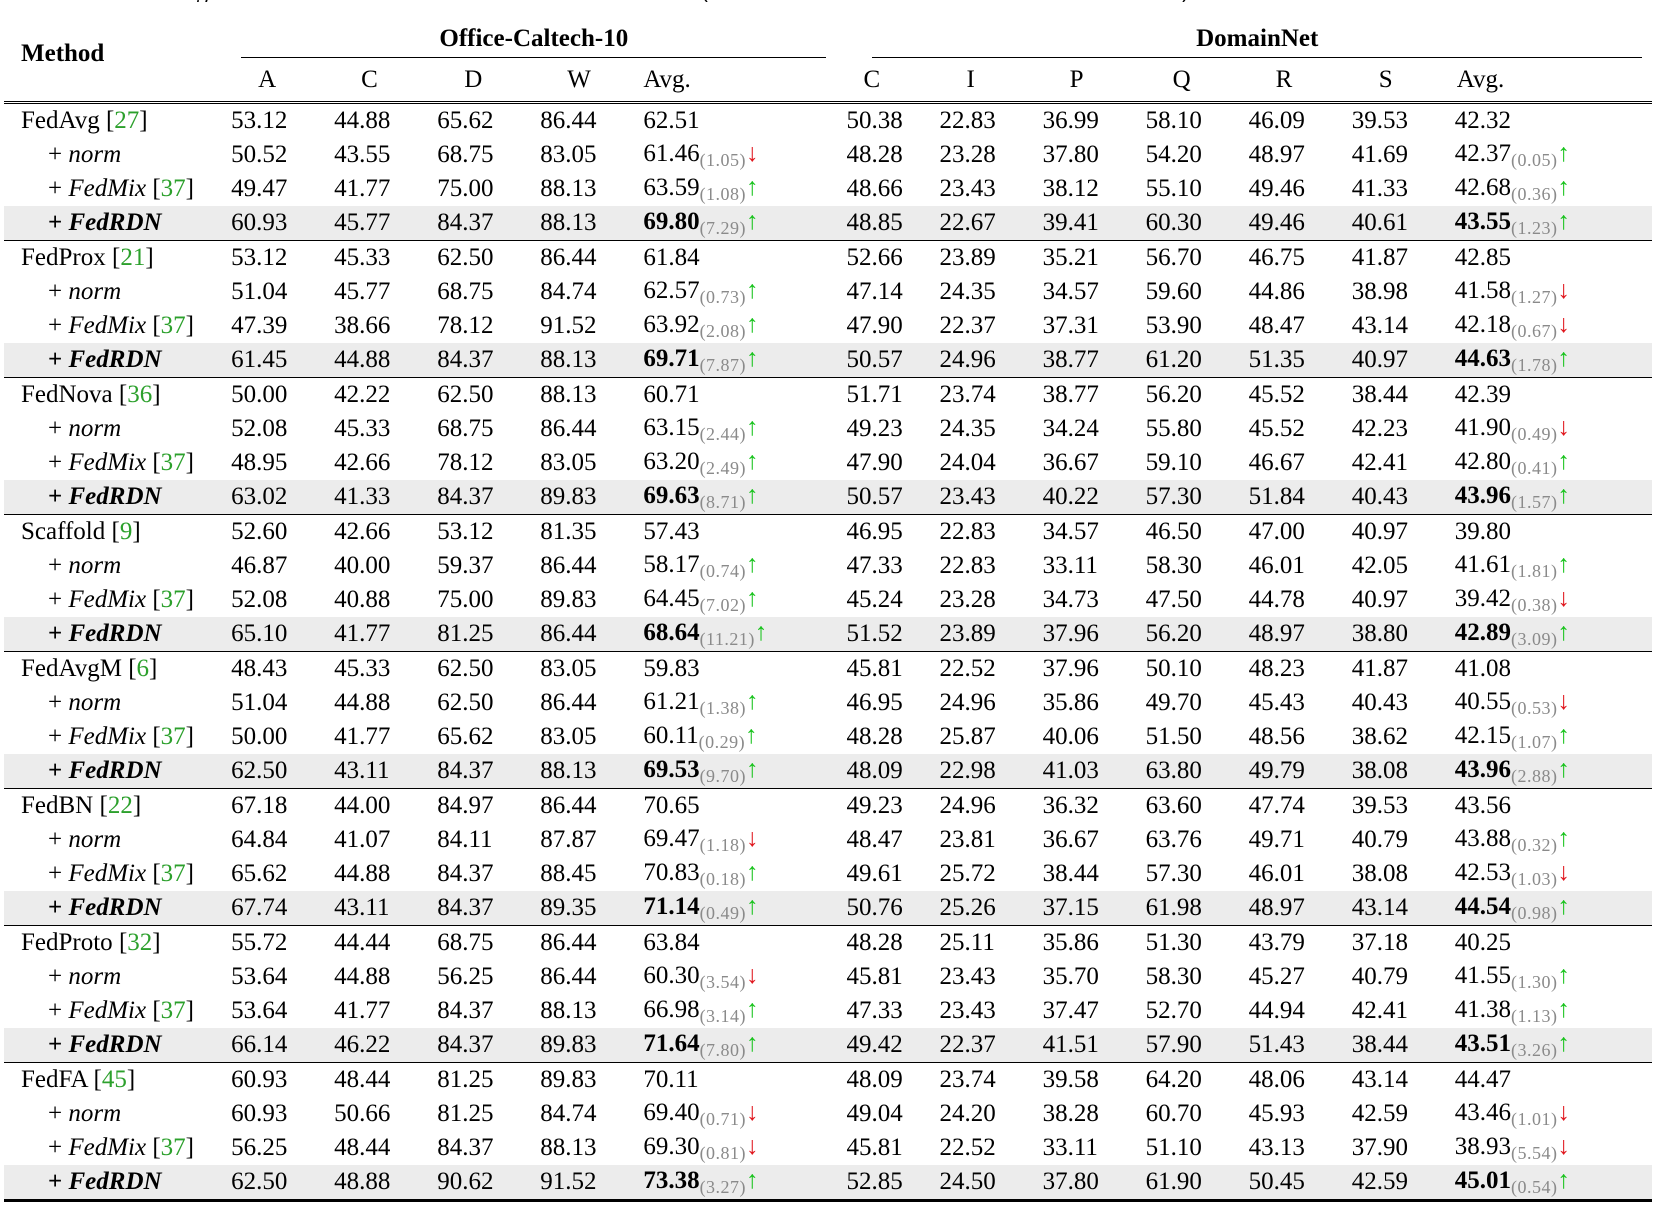 The height and width of the screenshot is (1214, 1655). I want to click on oc-avg-cell: 71.14(0.49)↑, so click(740, 908).